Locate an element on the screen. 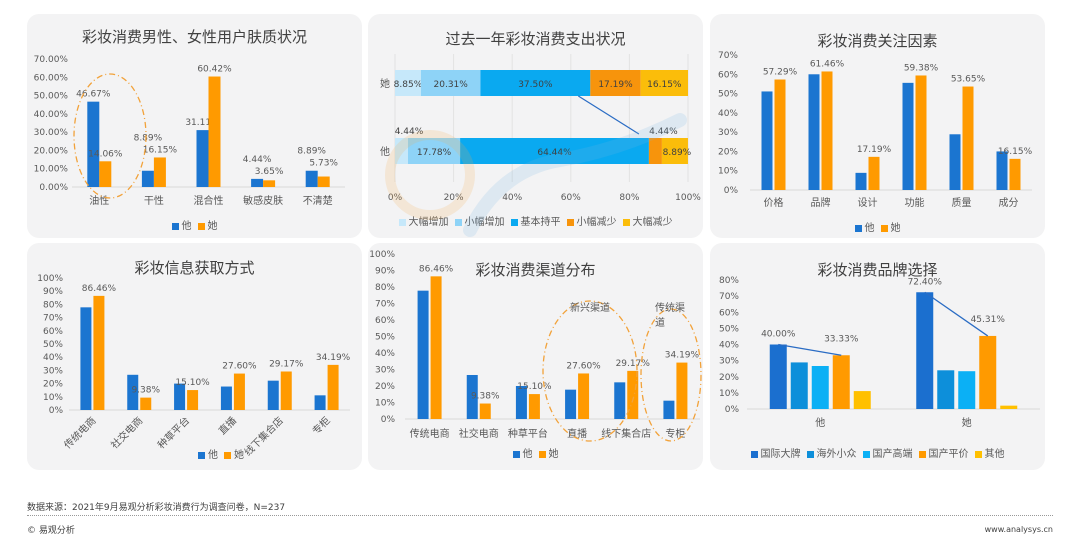 This screenshot has width=1080, height=540. category-label: 传统电商 is located at coordinates (430, 433).